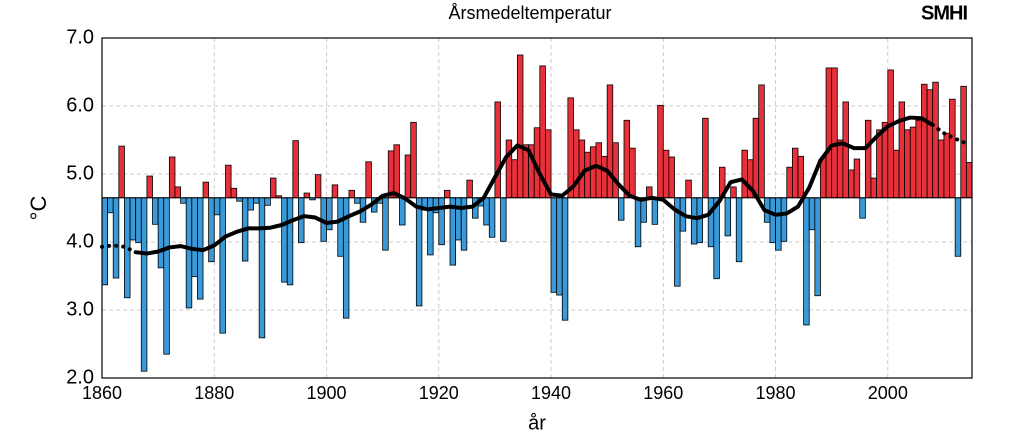  I want to click on x-tick-label: 2000, so click(888, 393).